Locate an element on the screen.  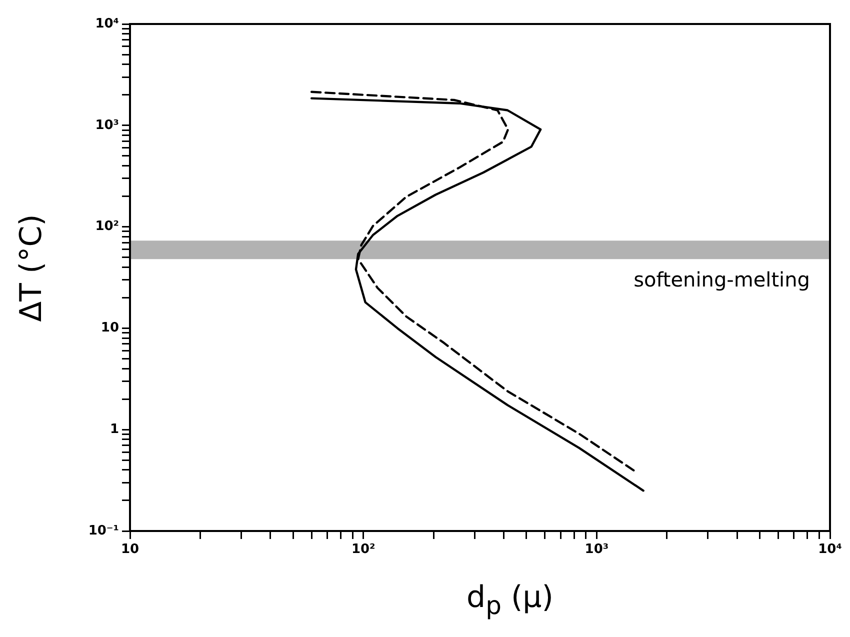
band-label: softening-melting is located at coordinates (722, 279).